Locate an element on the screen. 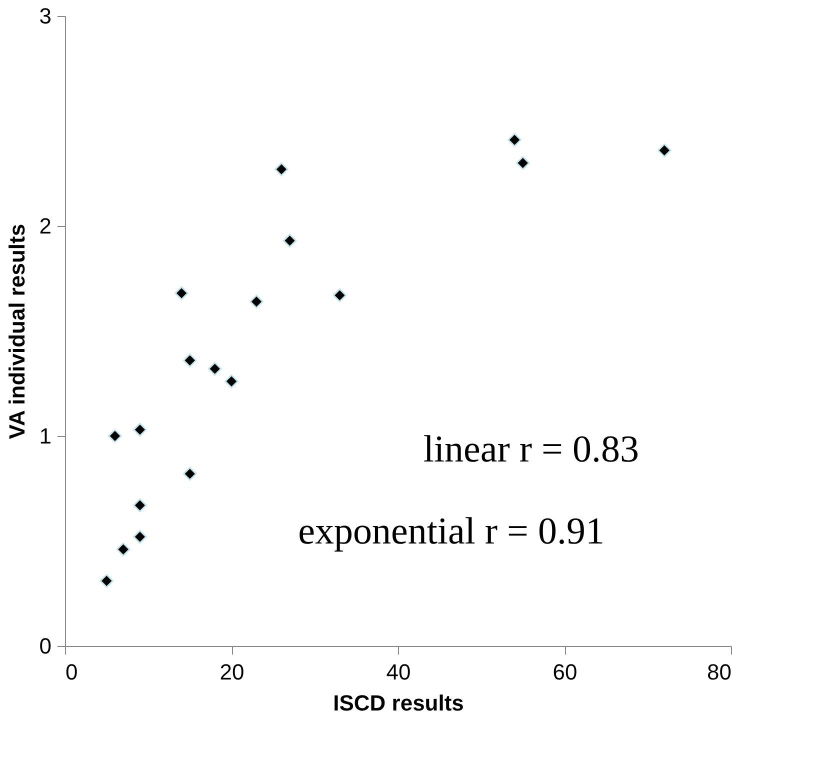  x-tick-label: 20 is located at coordinates (232, 672).